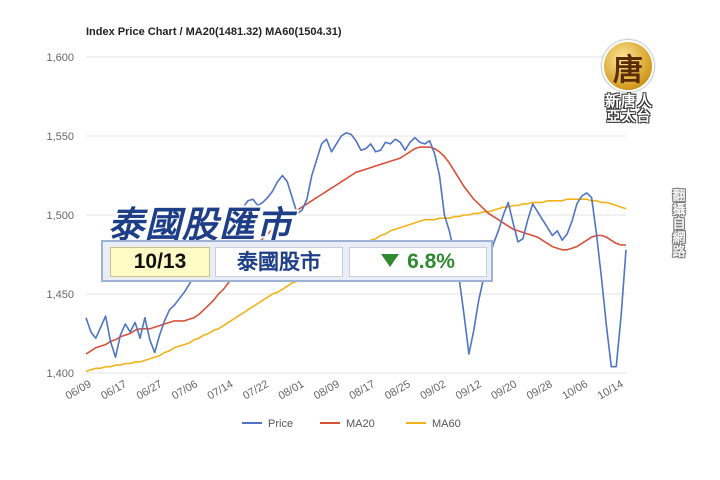 The image size is (720, 480). Describe the element at coordinates (431, 261) in the screenshot. I see `change-value: 6.8%` at that location.